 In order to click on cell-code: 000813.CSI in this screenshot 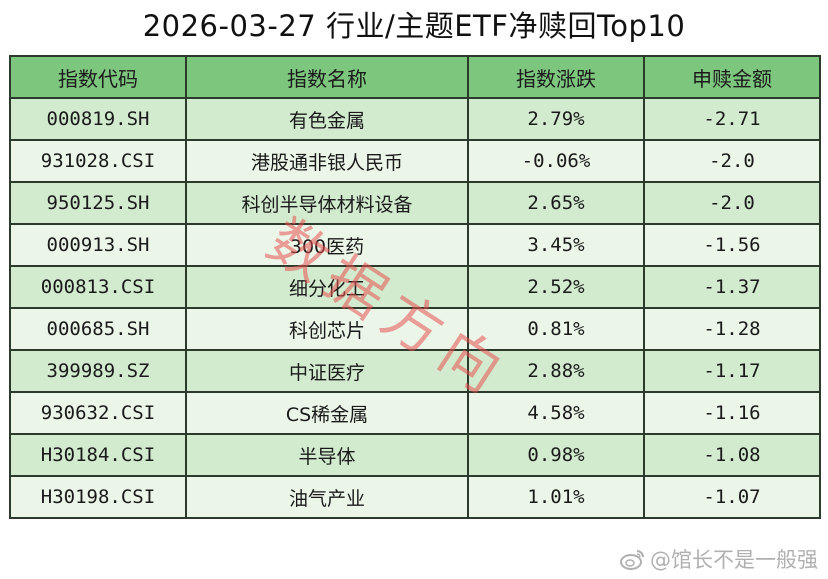, I will do `click(98, 287)`.